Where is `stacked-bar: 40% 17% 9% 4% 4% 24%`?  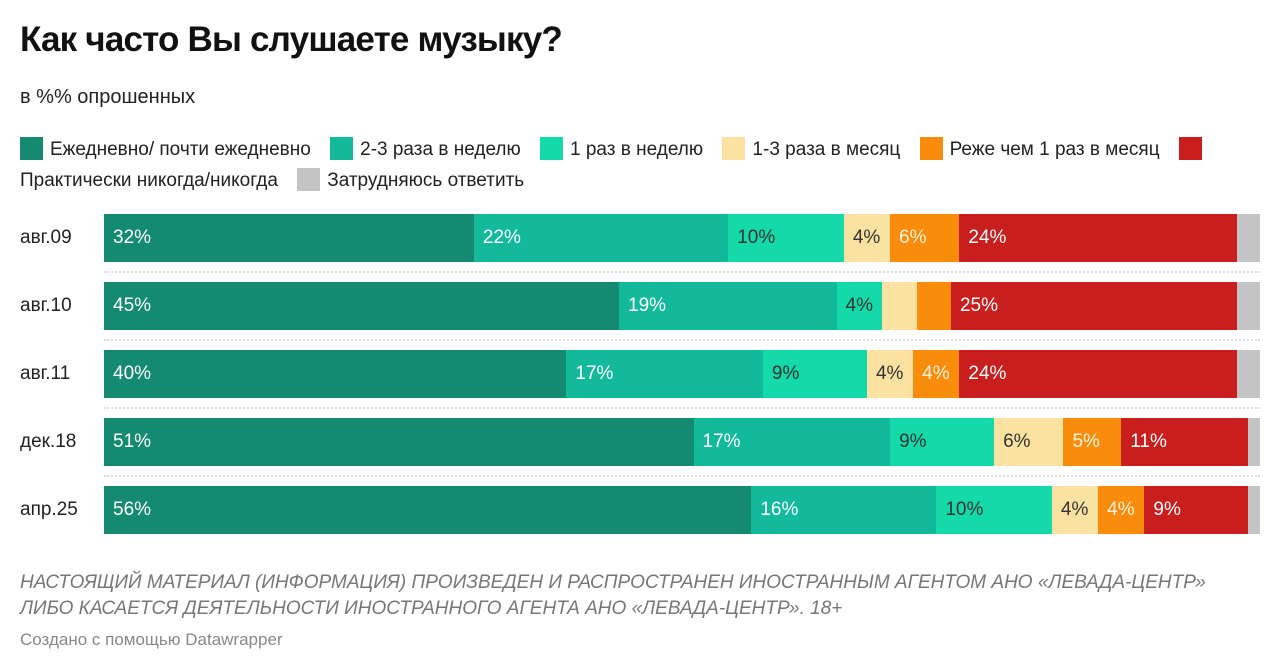
stacked-bar: 40% 17% 9% 4% 4% 24% is located at coordinates (682, 374).